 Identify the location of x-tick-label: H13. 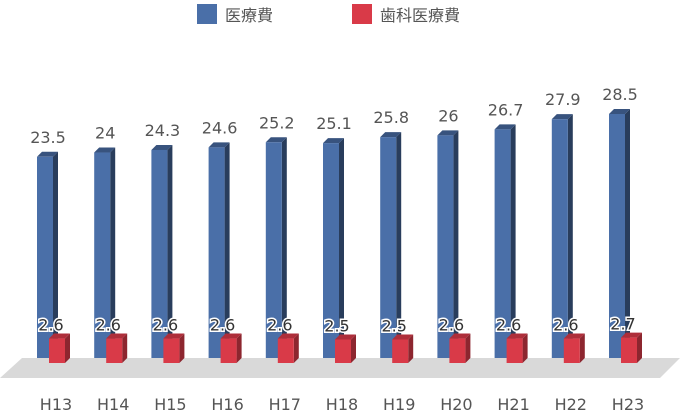
(56, 404).